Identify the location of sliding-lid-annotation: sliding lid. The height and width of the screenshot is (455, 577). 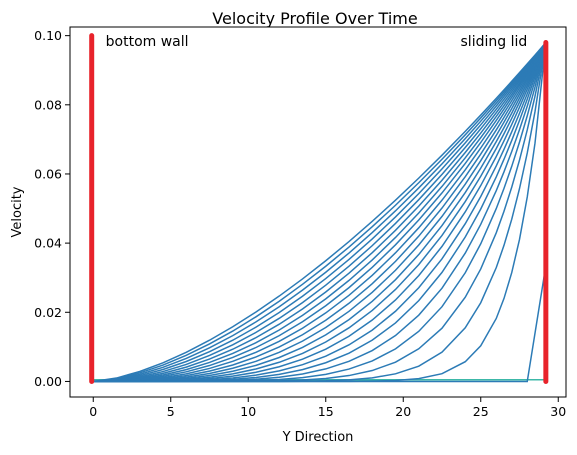
(494, 42).